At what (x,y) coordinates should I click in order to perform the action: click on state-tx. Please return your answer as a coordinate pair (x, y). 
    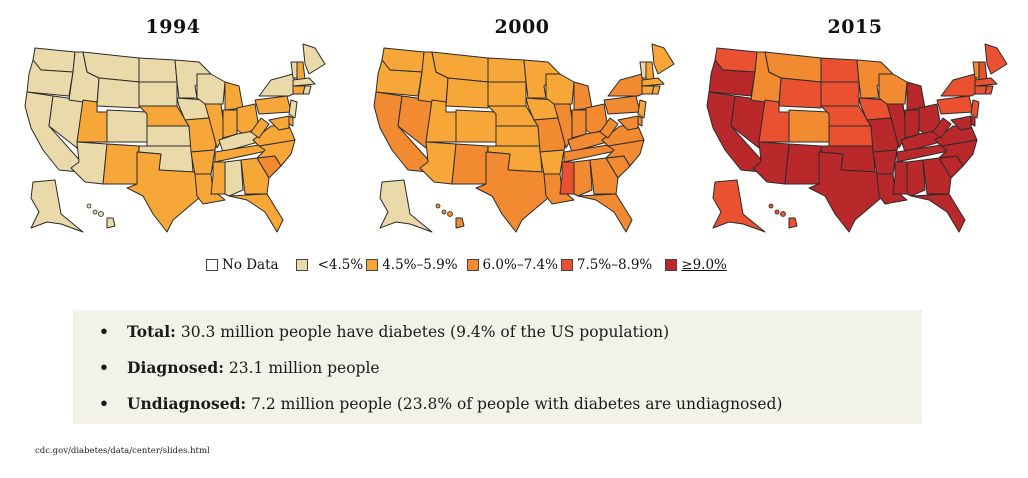
    Looking at the image, I should click on (163, 192).